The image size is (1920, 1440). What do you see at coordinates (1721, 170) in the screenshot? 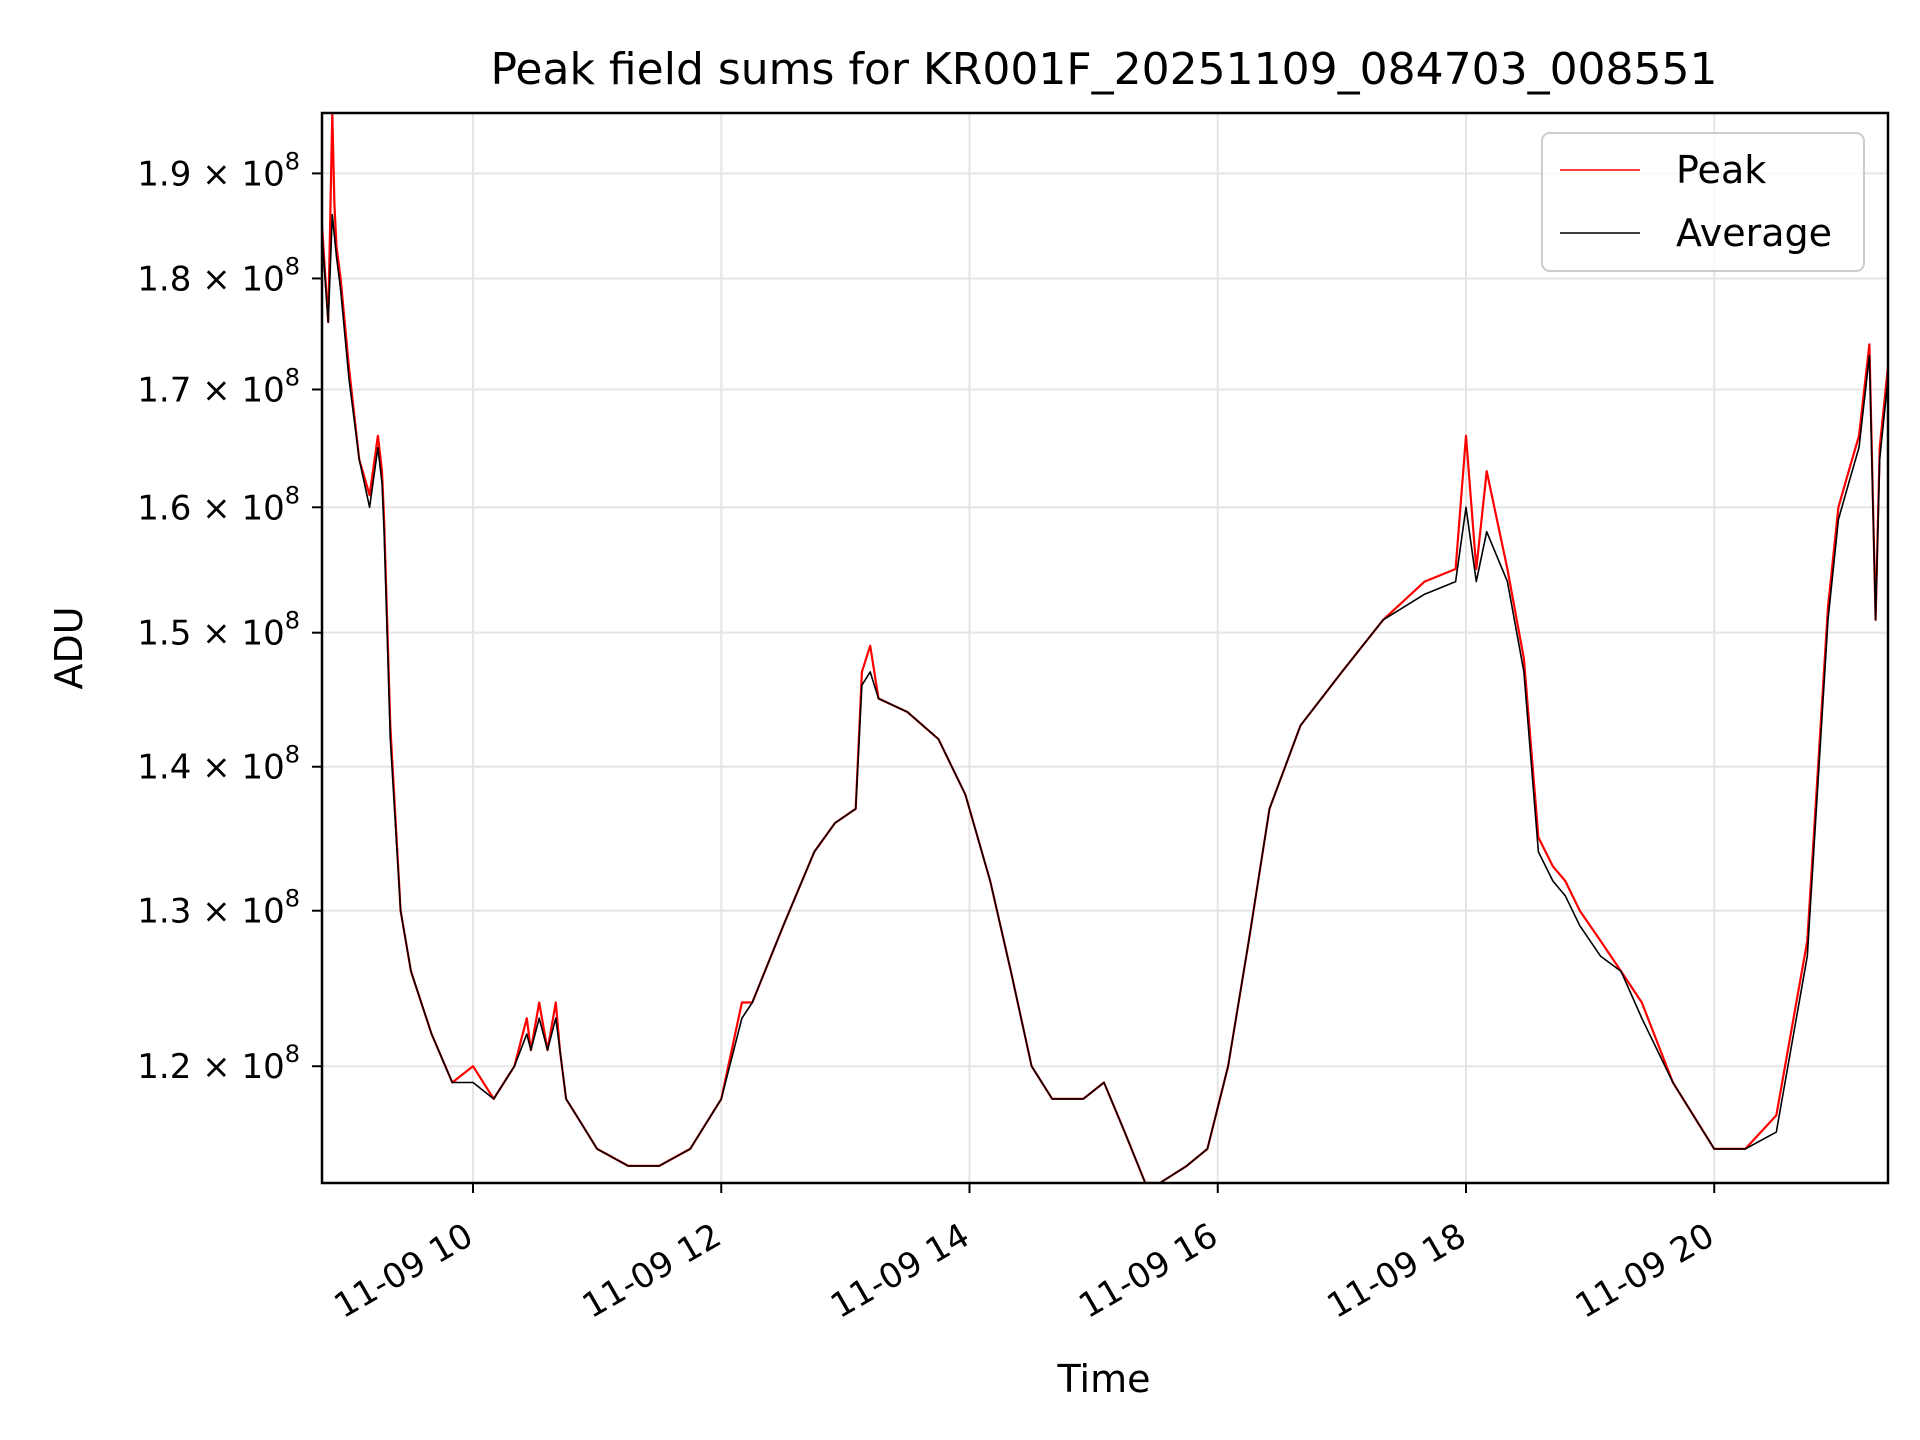
I see `legend-label-peak: Peak` at bounding box center [1721, 170].